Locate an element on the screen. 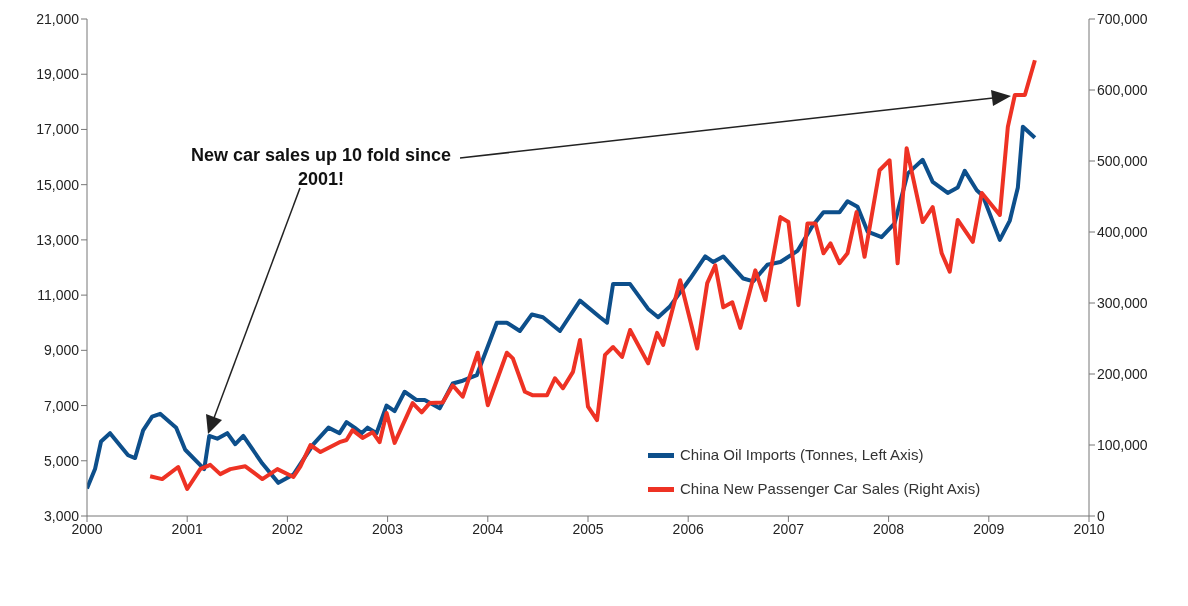 The width and height of the screenshot is (1188, 606). y-tick-label: 9,000 is located at coordinates (61, 350).